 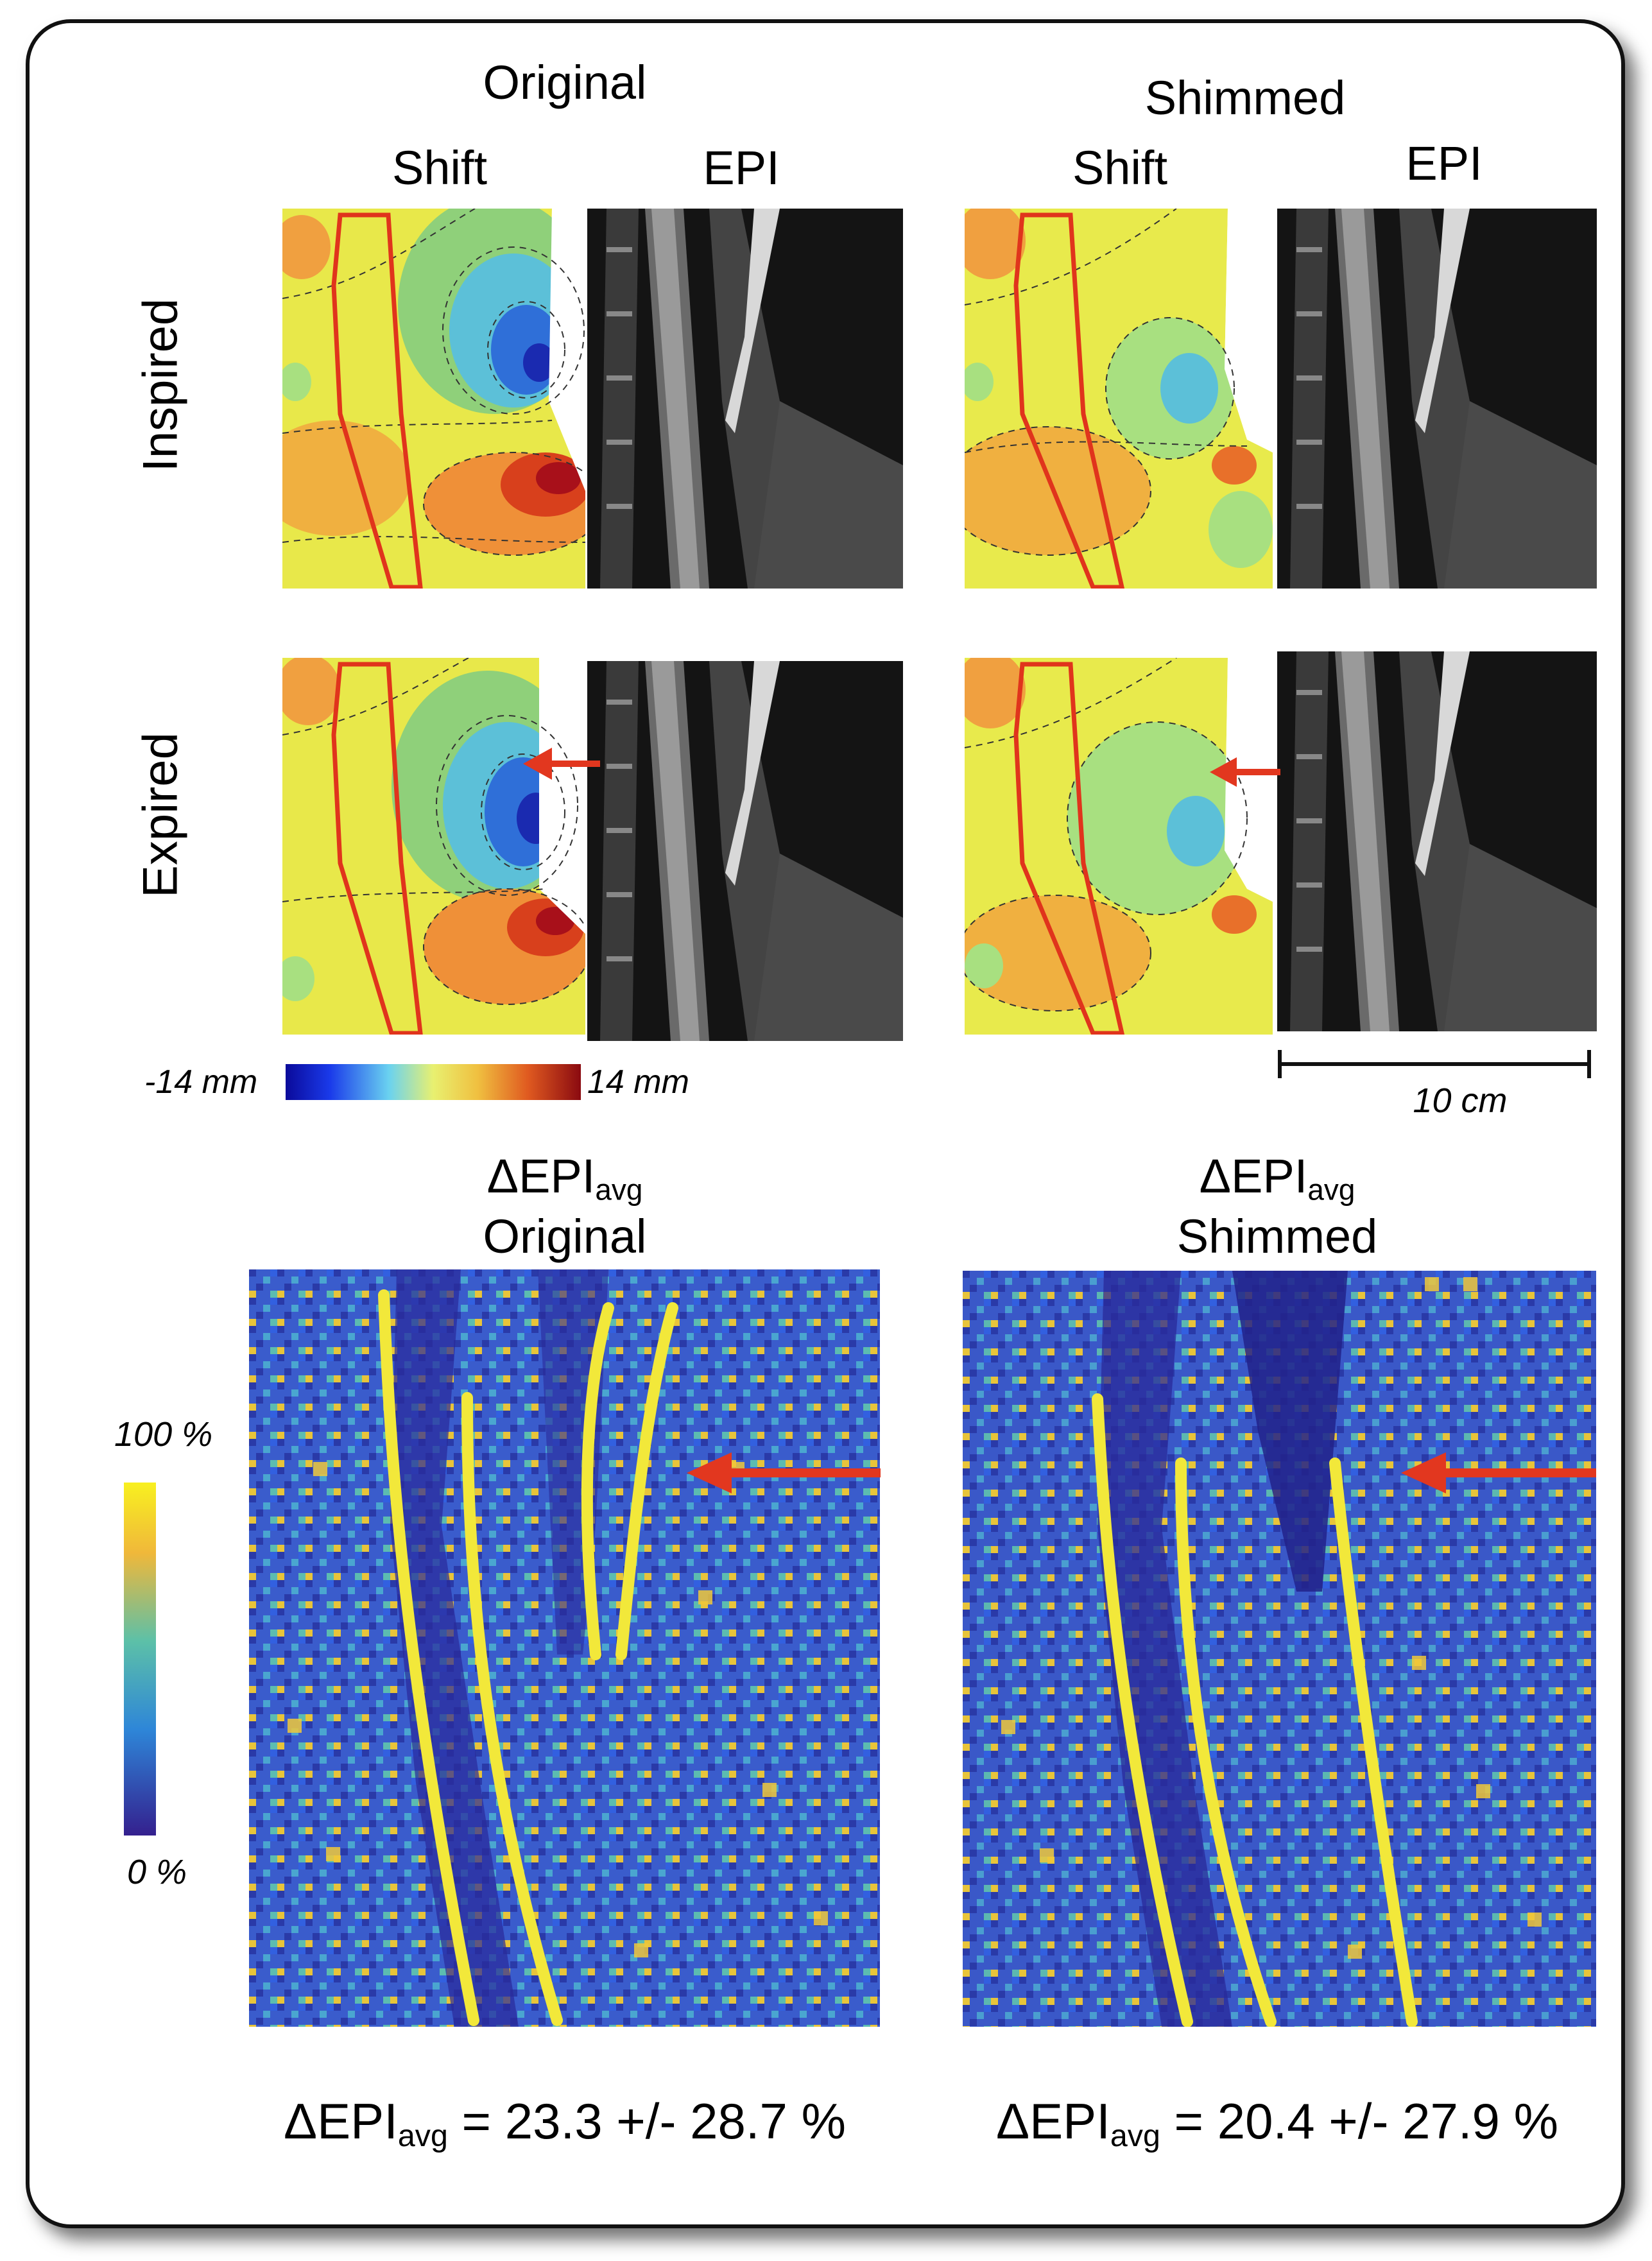 What do you see at coordinates (1120, 167) in the screenshot?
I see `header-shift-shimmed: Shift` at bounding box center [1120, 167].